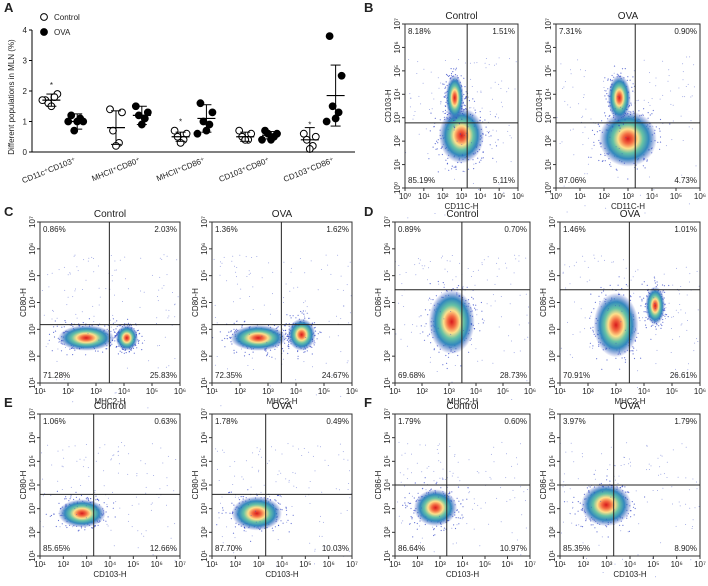 The width and height of the screenshot is (708, 586). Describe the element at coordinates (110, 214) in the screenshot. I see `plot-title: Control` at that location.